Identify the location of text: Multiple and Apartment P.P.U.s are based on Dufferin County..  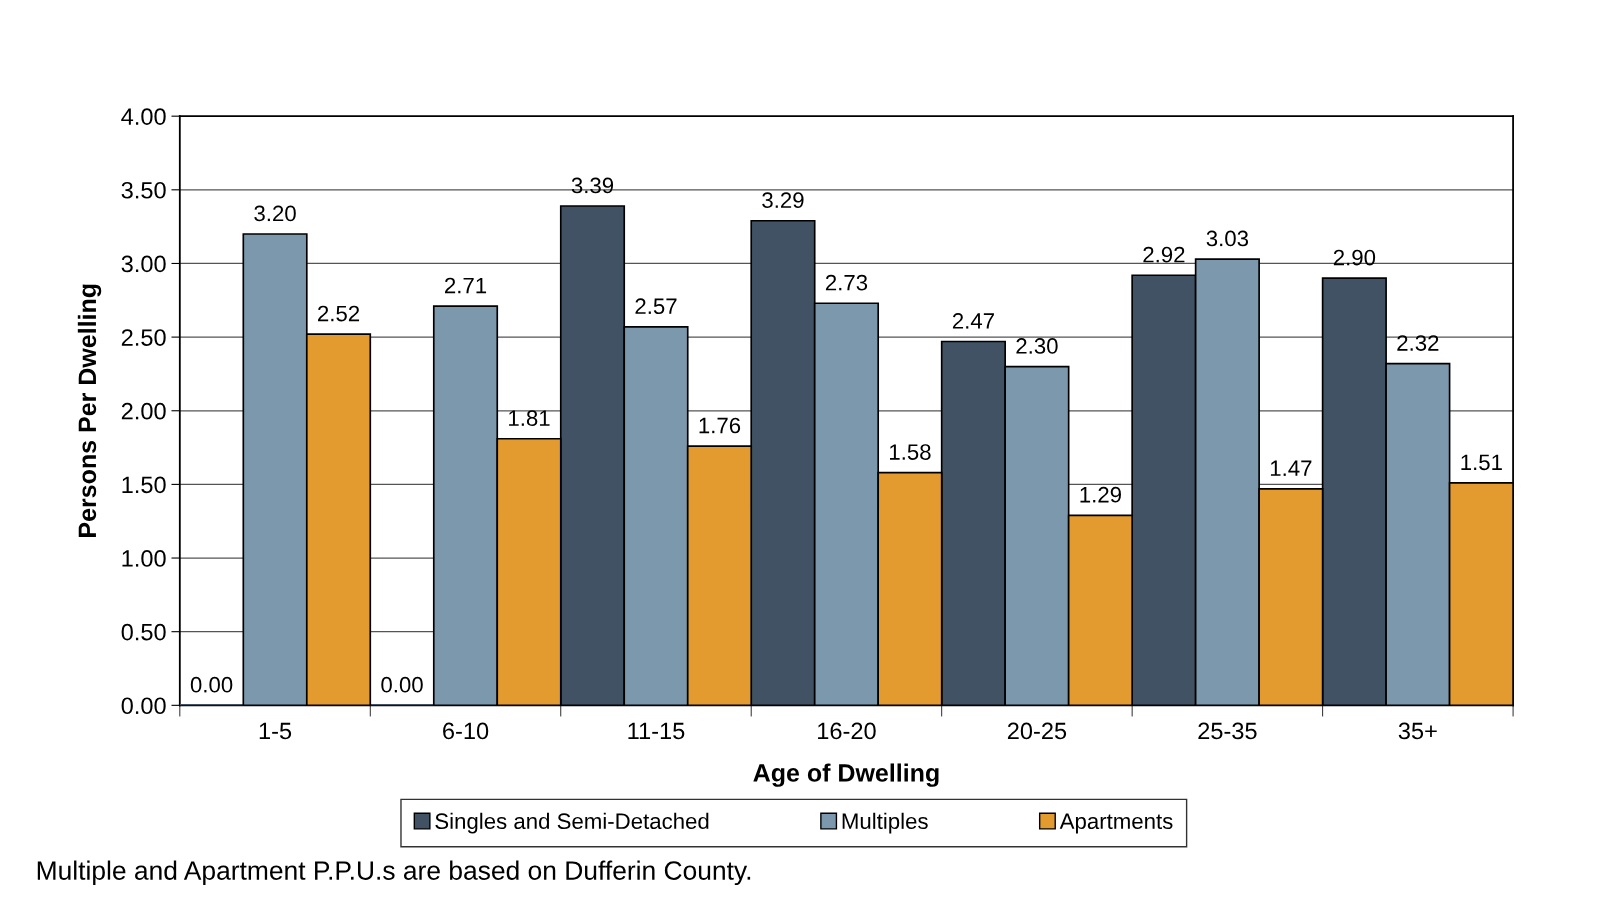
(394, 873).